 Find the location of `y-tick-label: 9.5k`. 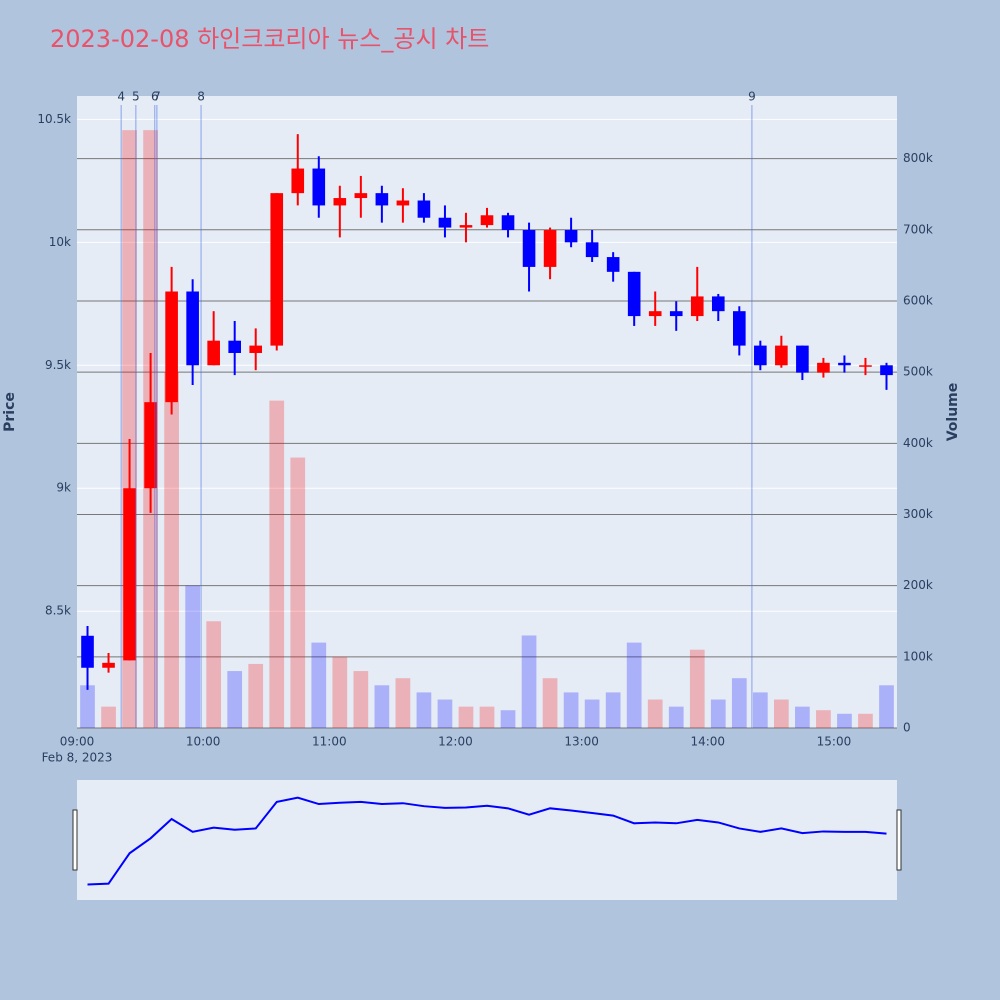

y-tick-label: 9.5k is located at coordinates (58, 365).